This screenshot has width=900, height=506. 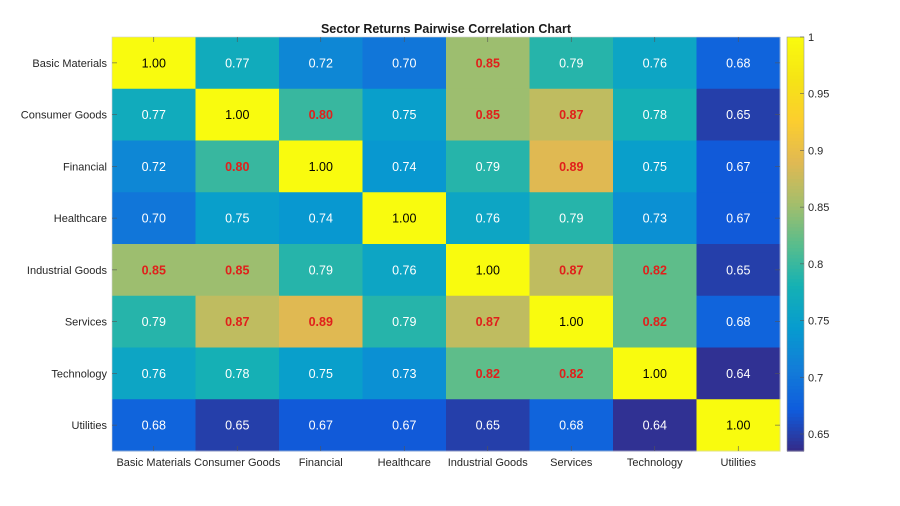 I want to click on x-tick-label: Financial, so click(x=321, y=463).